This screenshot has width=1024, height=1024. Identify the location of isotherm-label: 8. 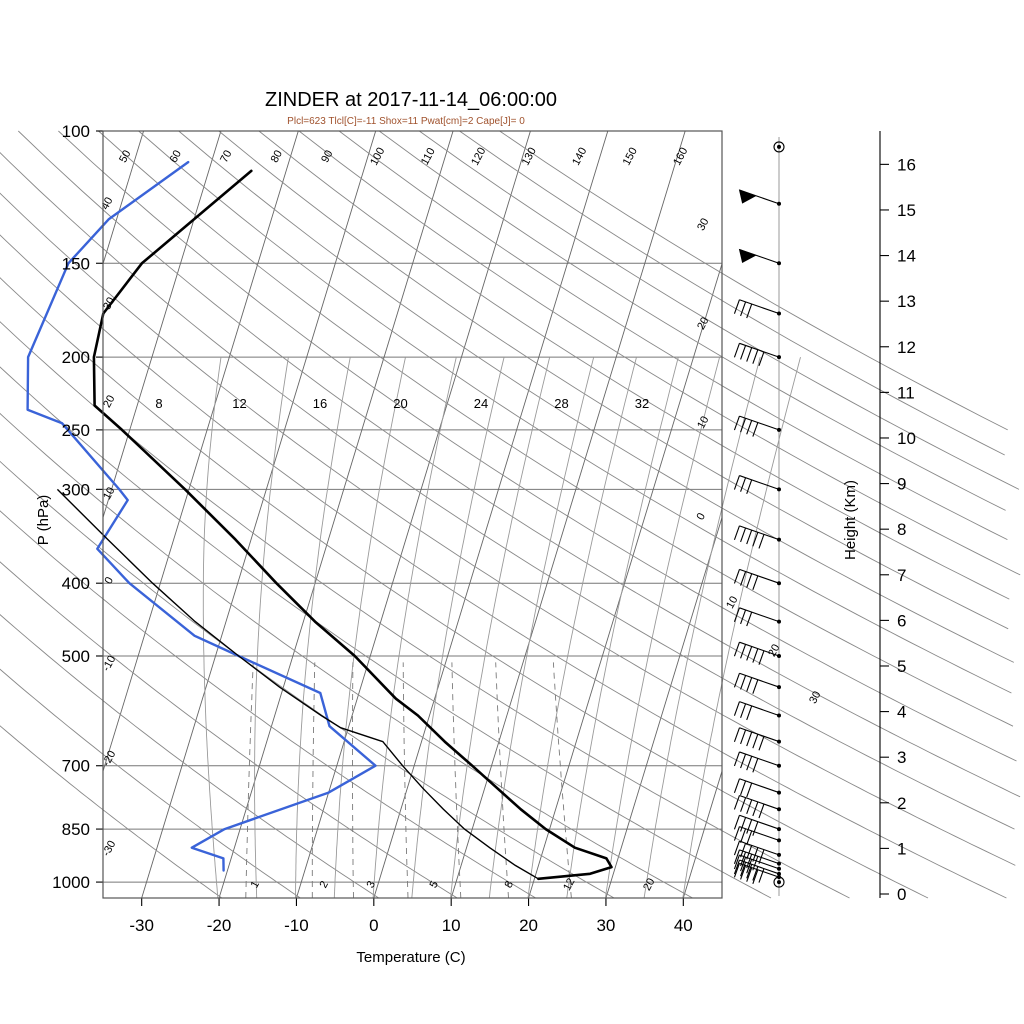
(158, 403).